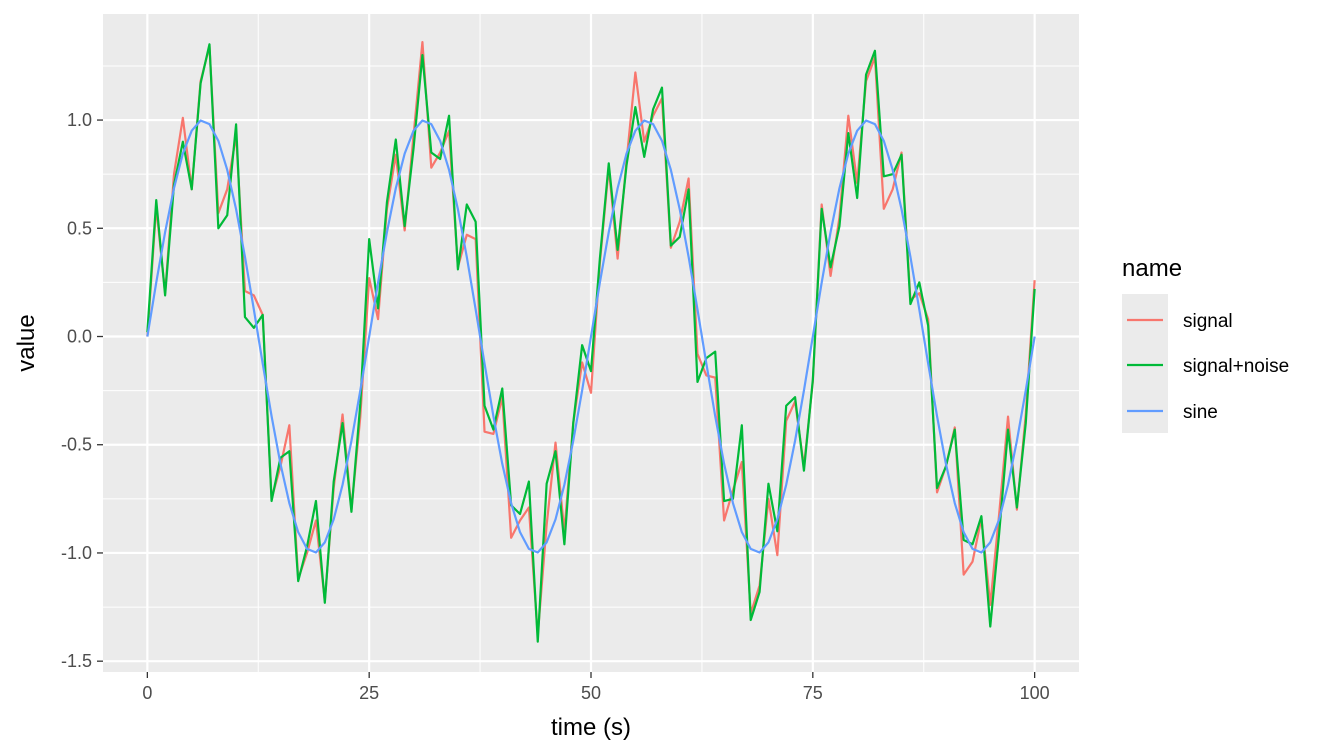 The width and height of the screenshot is (1344, 756). I want to click on x-tick-label: 0, so click(147, 693).